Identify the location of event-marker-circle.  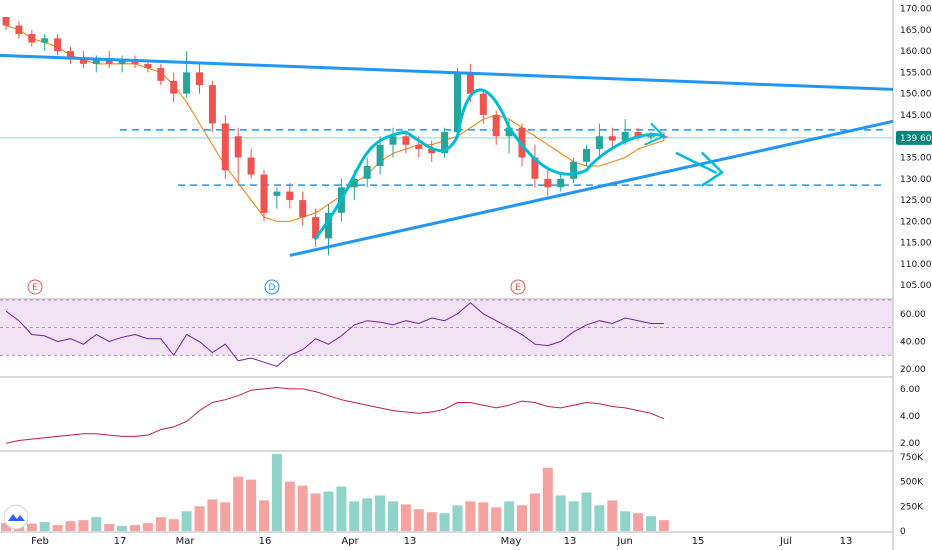
(272, 287).